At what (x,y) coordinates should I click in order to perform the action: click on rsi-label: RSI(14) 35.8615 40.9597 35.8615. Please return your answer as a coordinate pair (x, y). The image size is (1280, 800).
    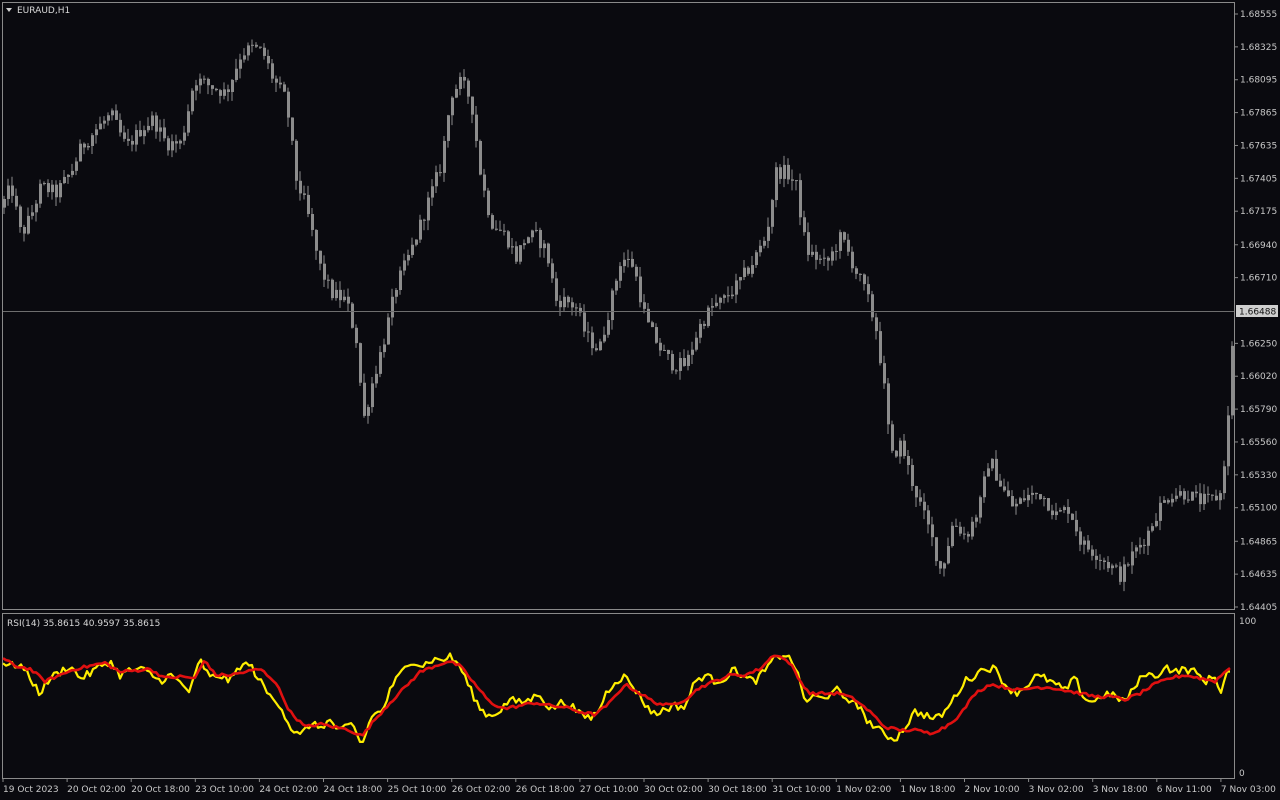
    Looking at the image, I should click on (83, 624).